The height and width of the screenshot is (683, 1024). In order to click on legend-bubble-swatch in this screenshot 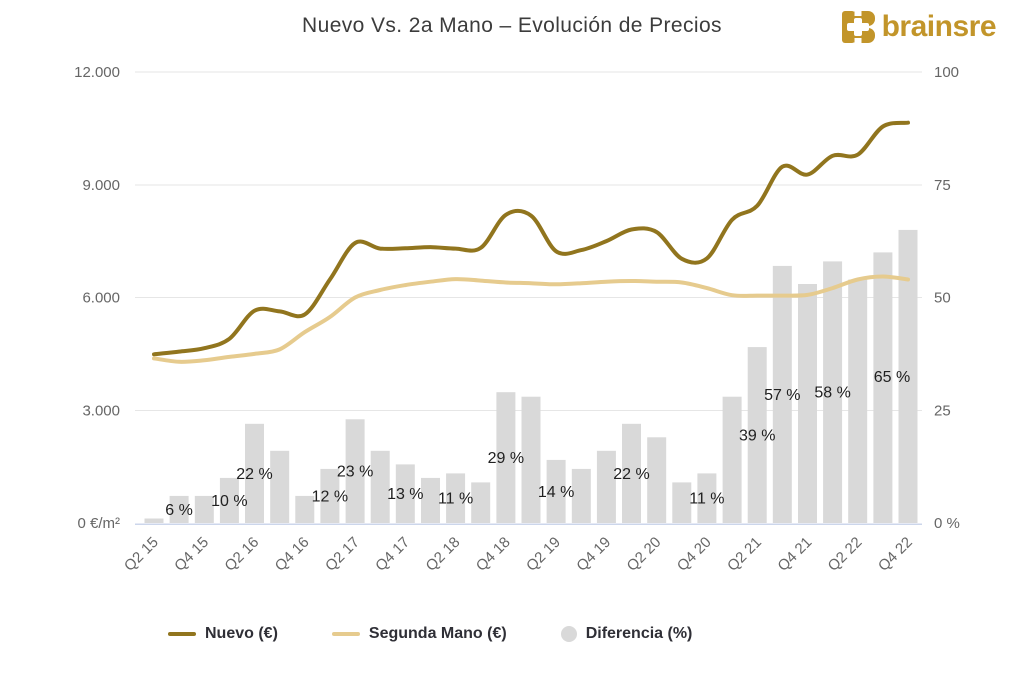, I will do `click(568, 634)`.